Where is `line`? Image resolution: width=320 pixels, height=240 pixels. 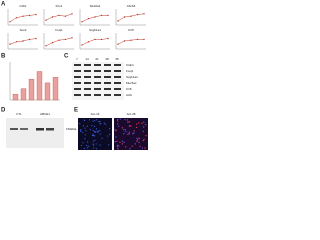 line is located at coordinates (59, 42).